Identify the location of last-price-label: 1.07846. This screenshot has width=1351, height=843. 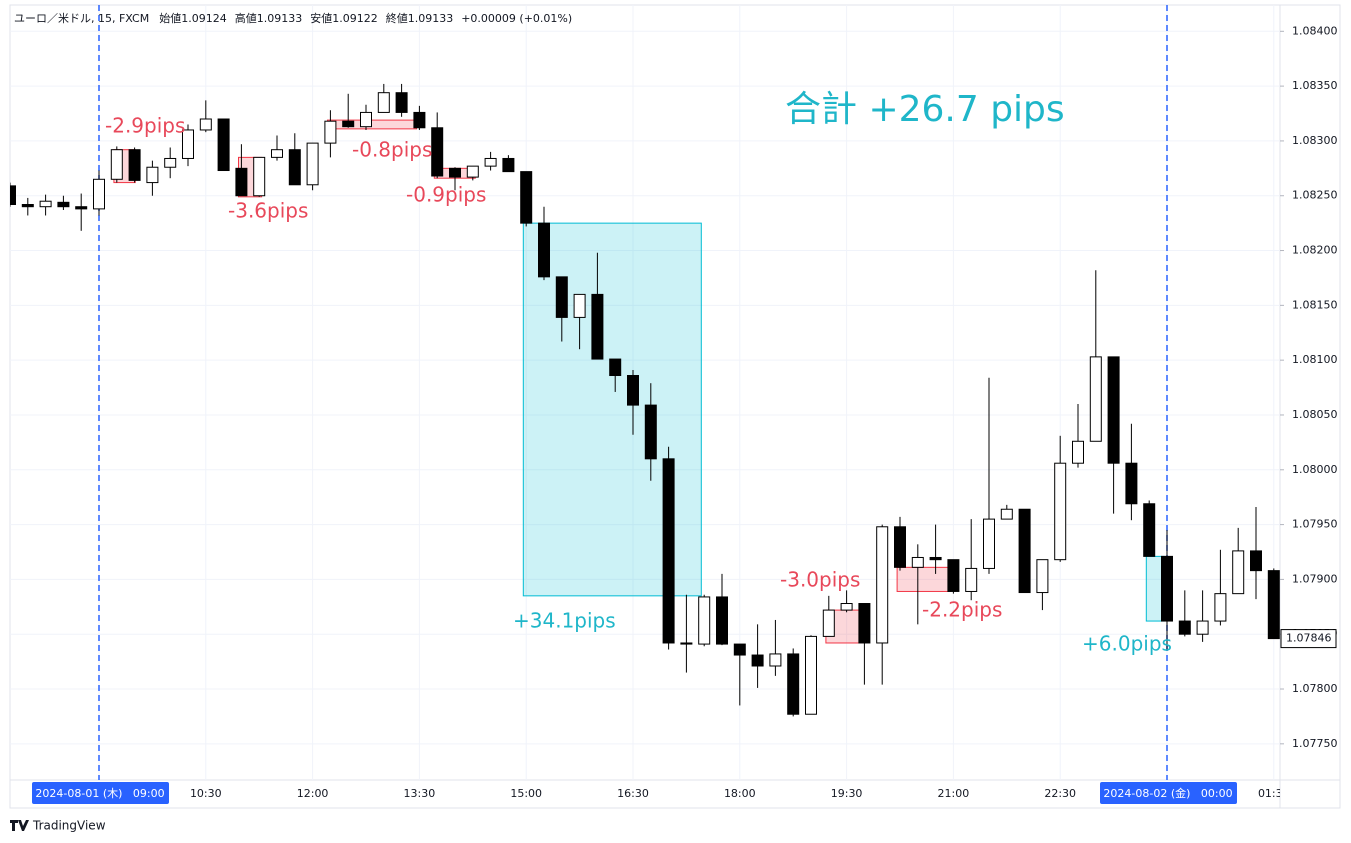
(1309, 638).